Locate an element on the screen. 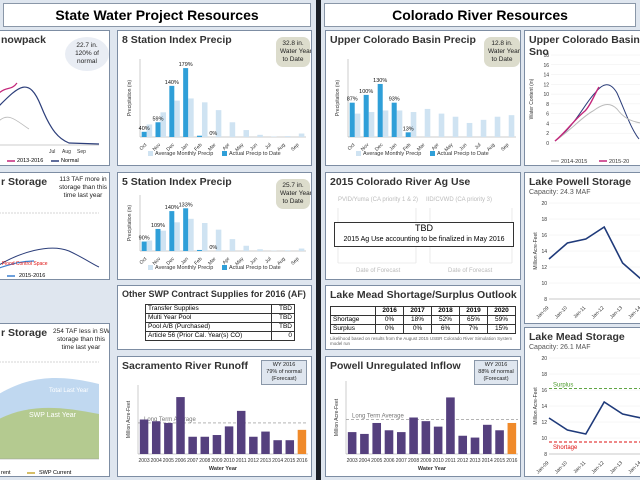 Image resolution: width=640 pixels, height=480 pixels. pct-label: 40% is located at coordinates (144, 129).